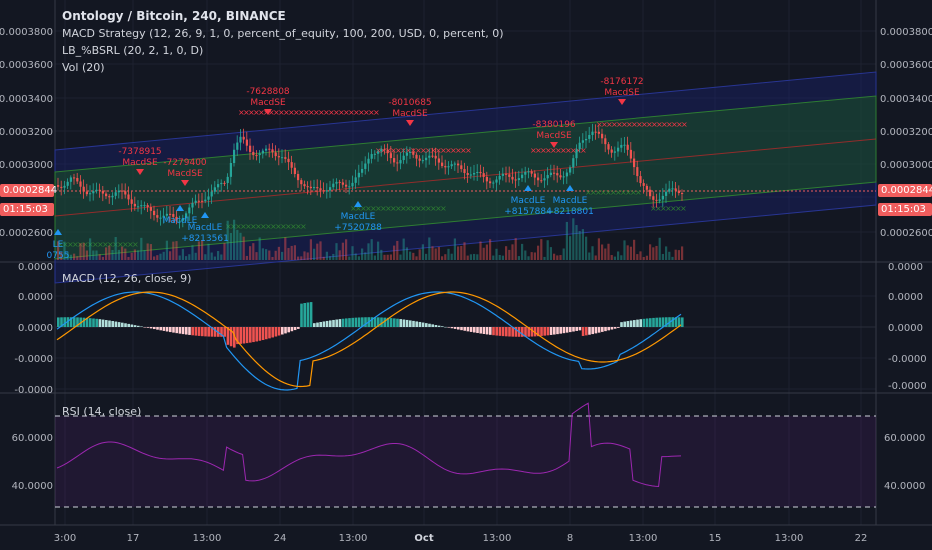 The height and width of the screenshot is (550, 932). I want to click on time-label: Oct, so click(423, 538).